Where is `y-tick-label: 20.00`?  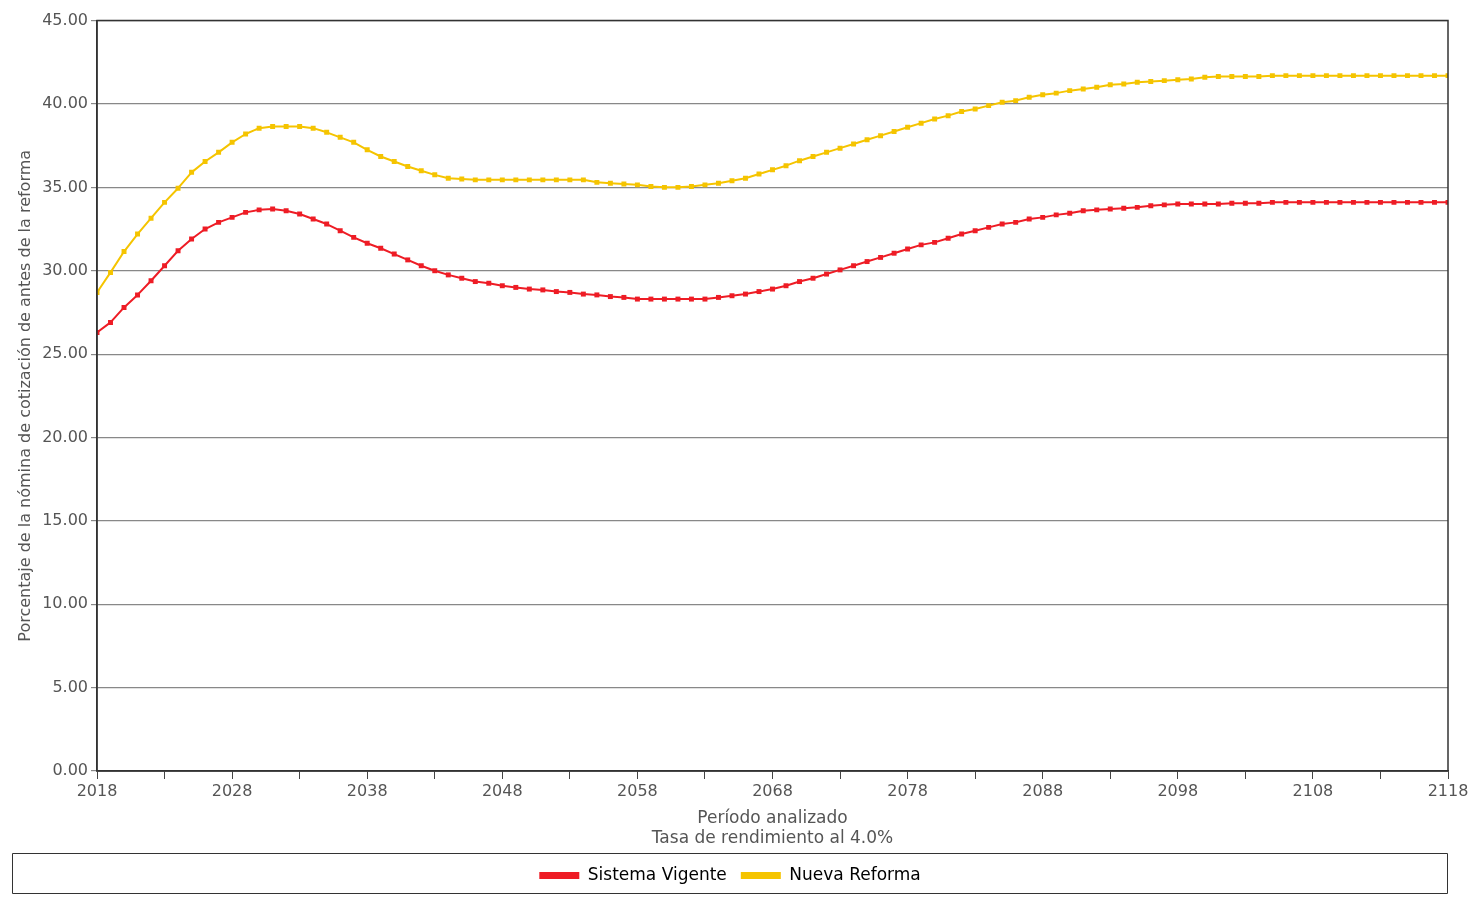
y-tick-label: 20.00 is located at coordinates (65, 436).